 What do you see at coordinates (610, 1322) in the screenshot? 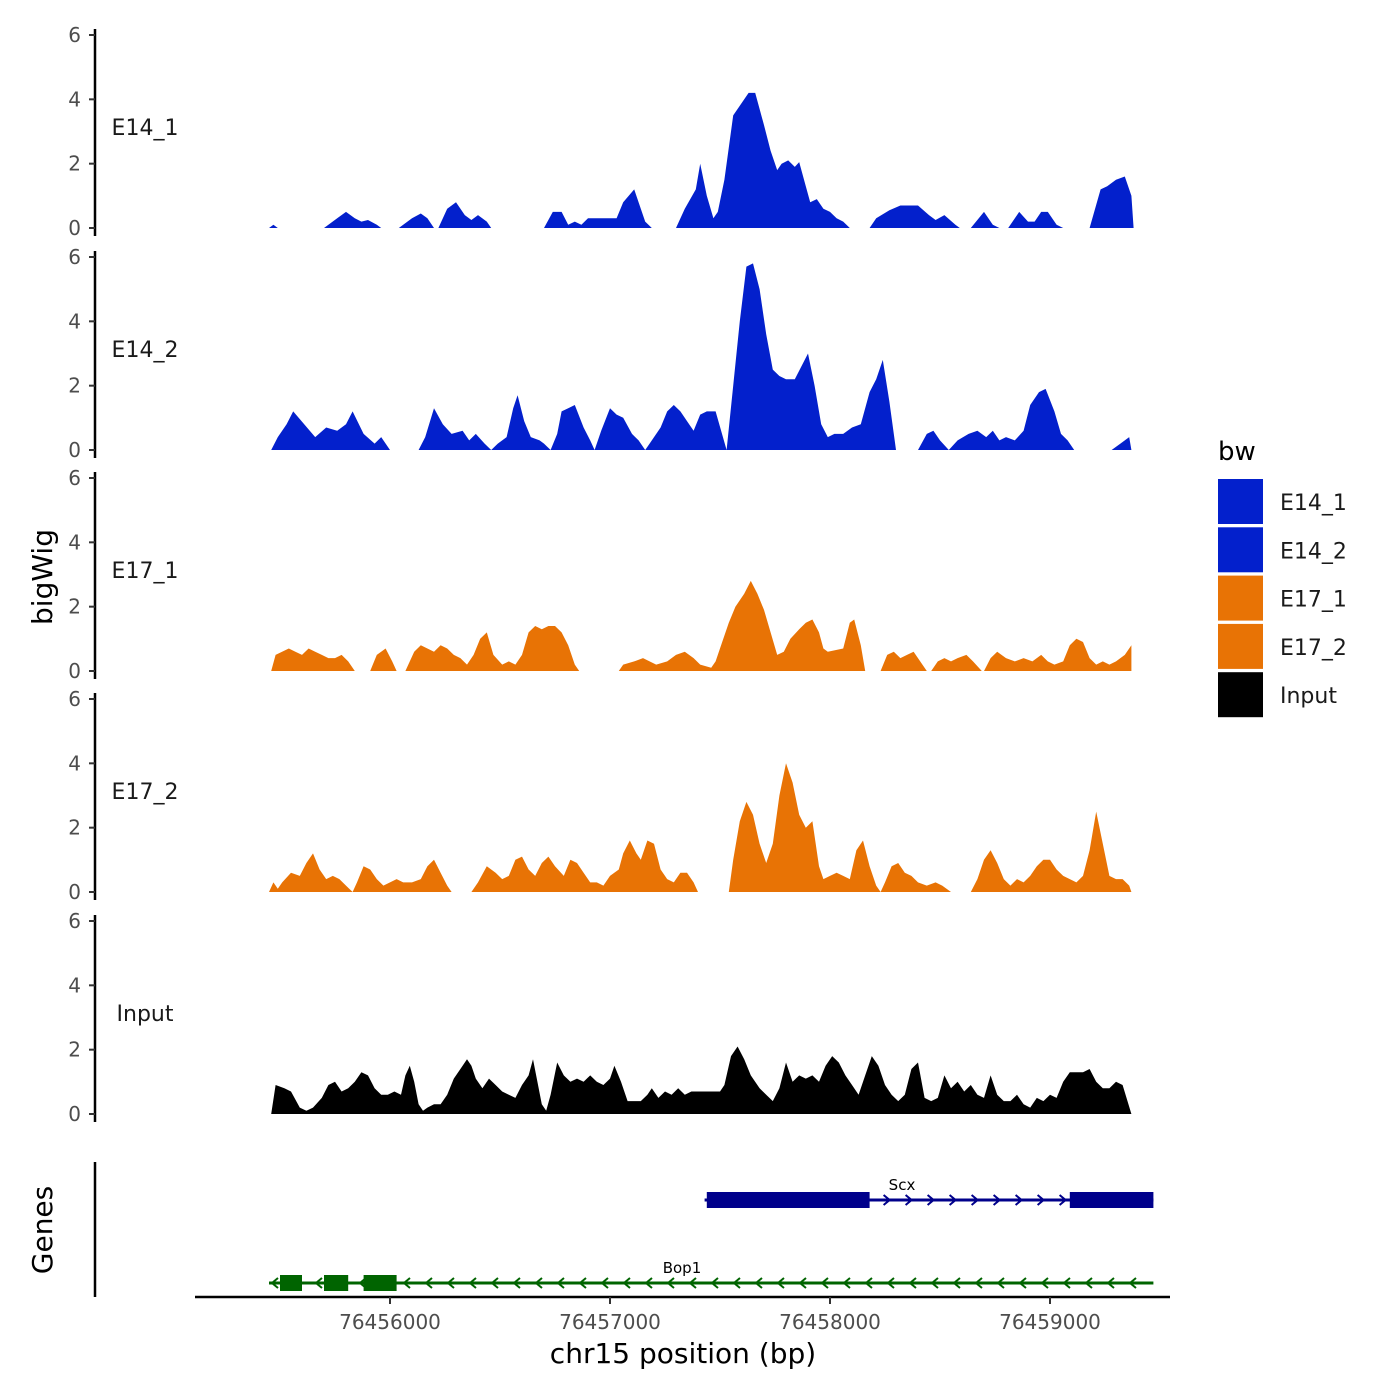
I see `x-tick-label: 76457000` at bounding box center [610, 1322].